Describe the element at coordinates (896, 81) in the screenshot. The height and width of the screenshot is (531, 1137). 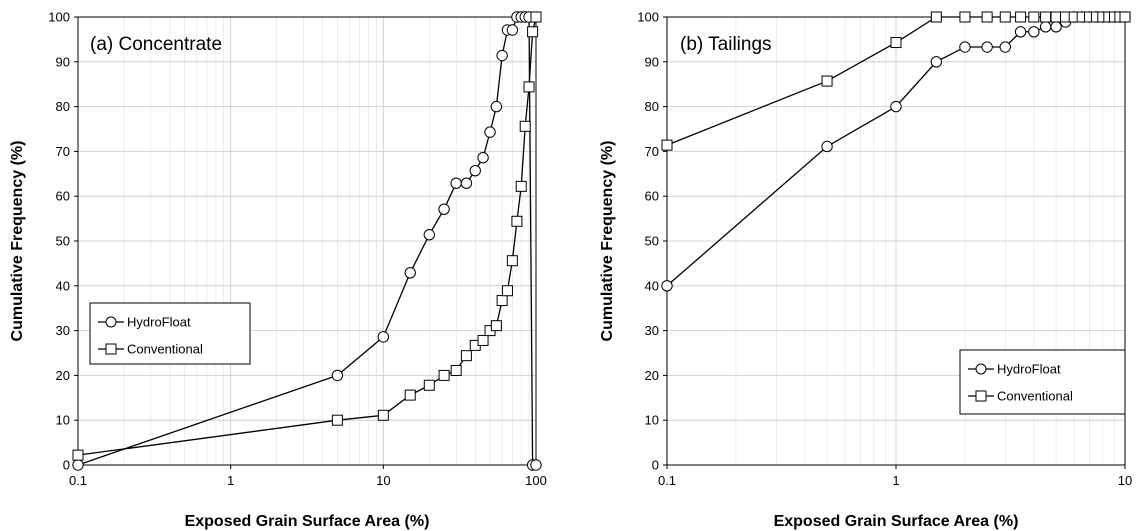
I see `series-conventional` at that location.